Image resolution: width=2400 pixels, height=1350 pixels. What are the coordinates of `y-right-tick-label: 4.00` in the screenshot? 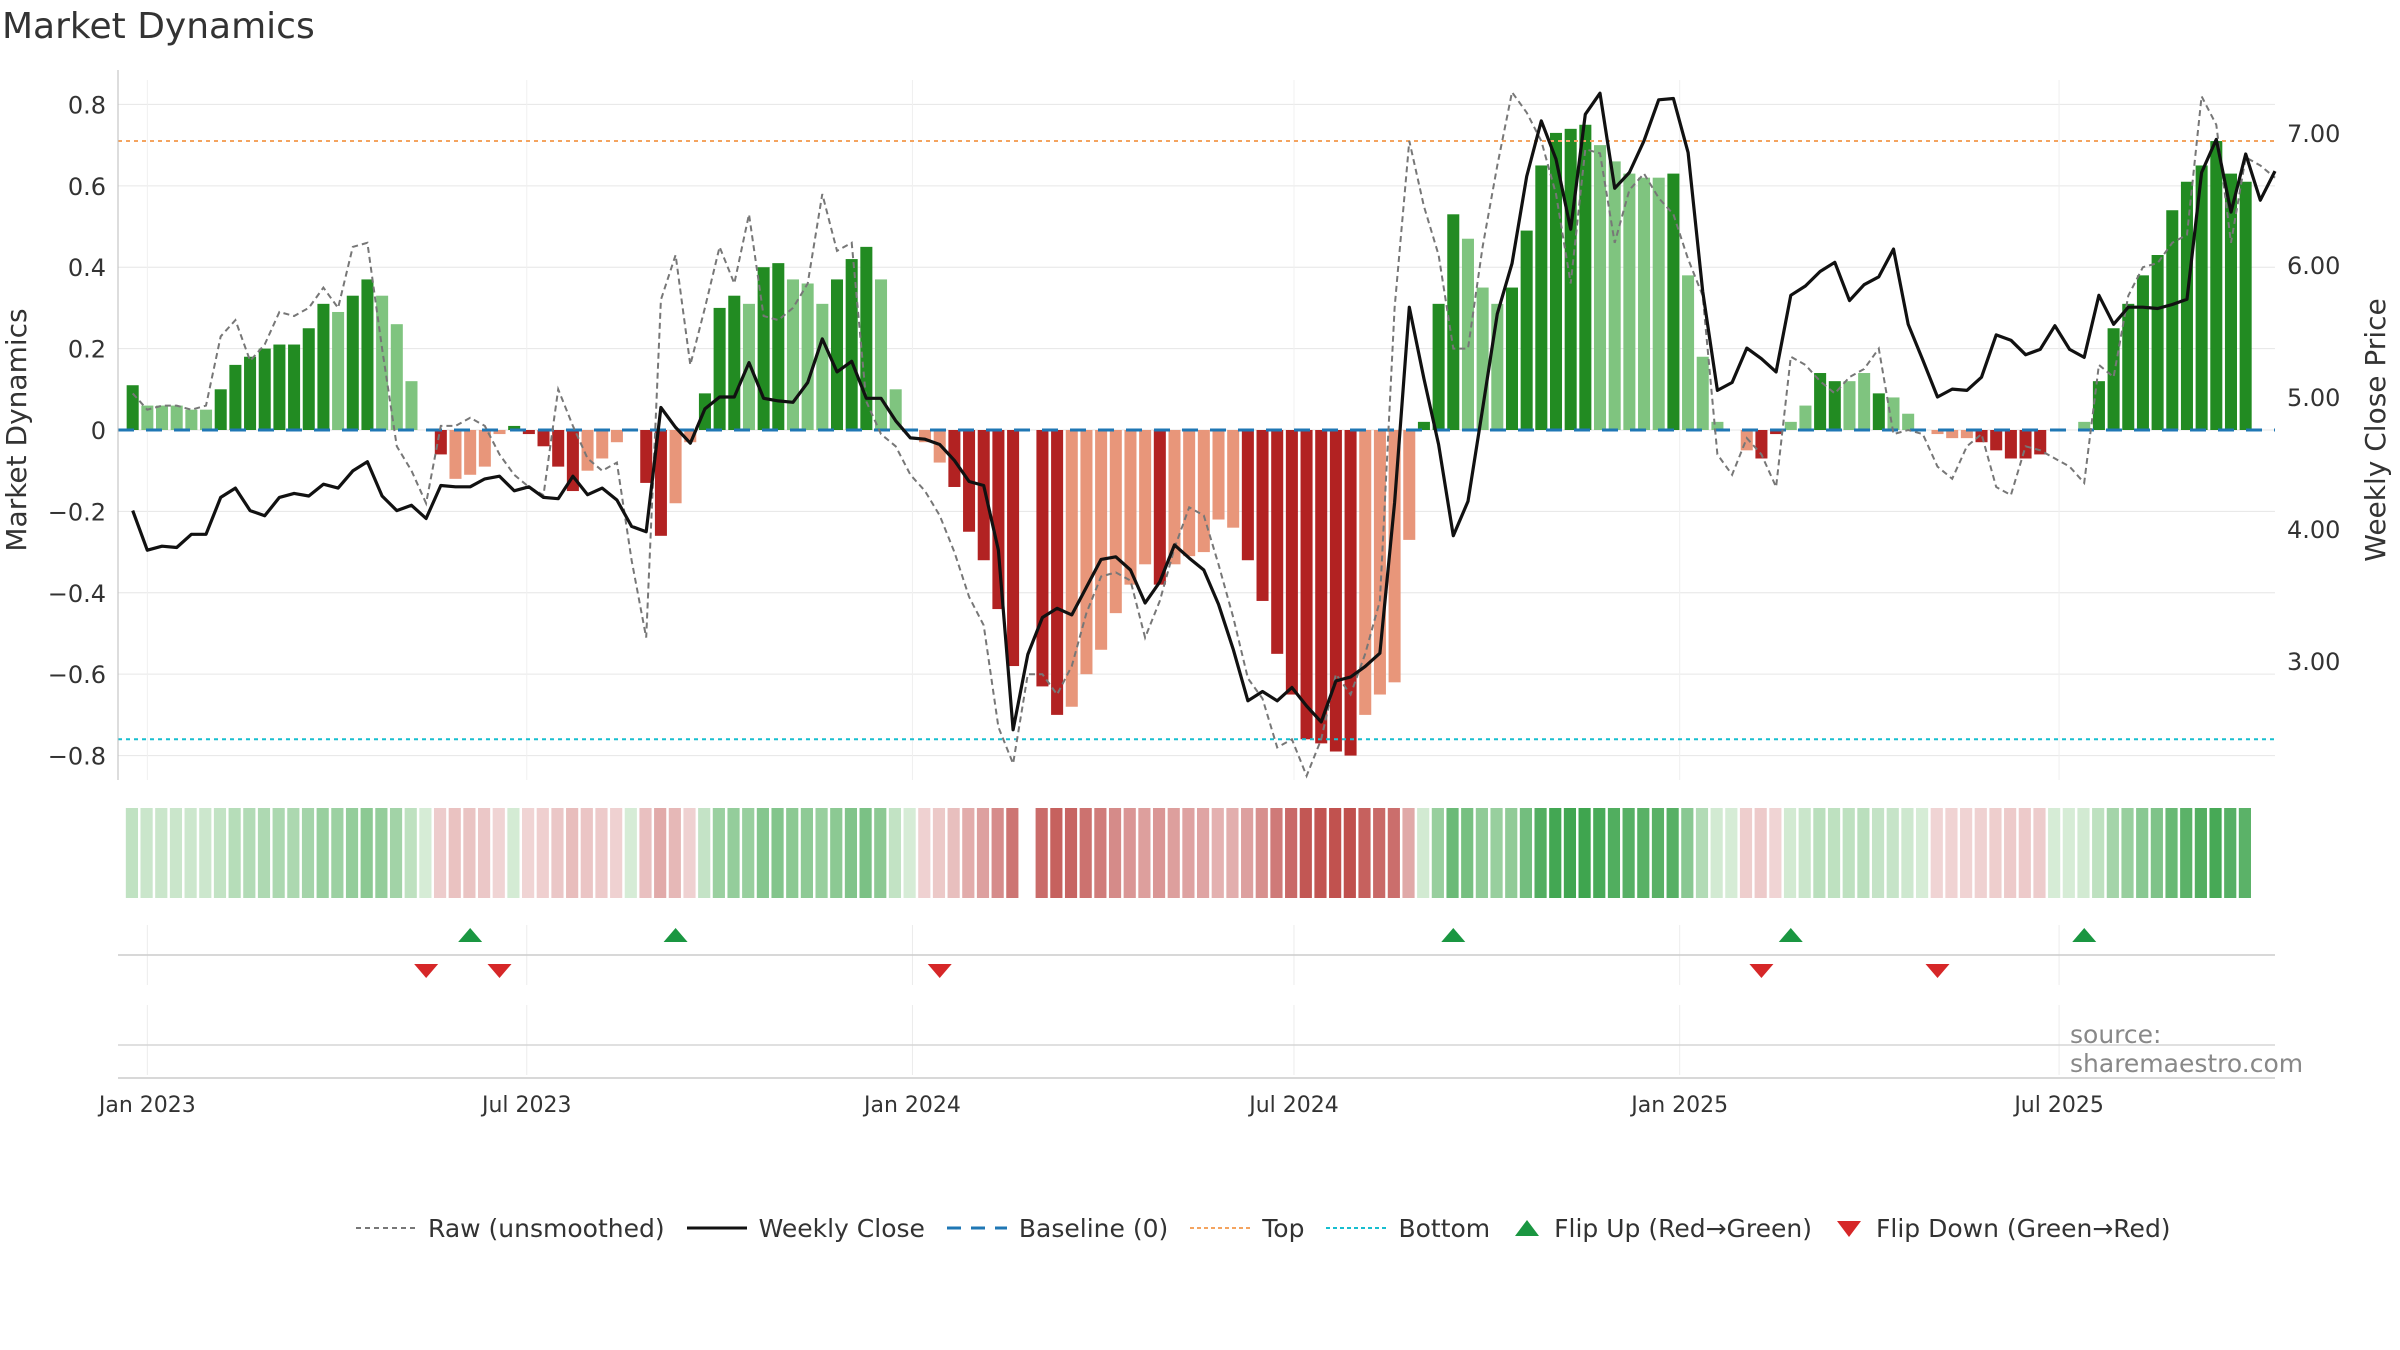 It's located at (2313, 530).